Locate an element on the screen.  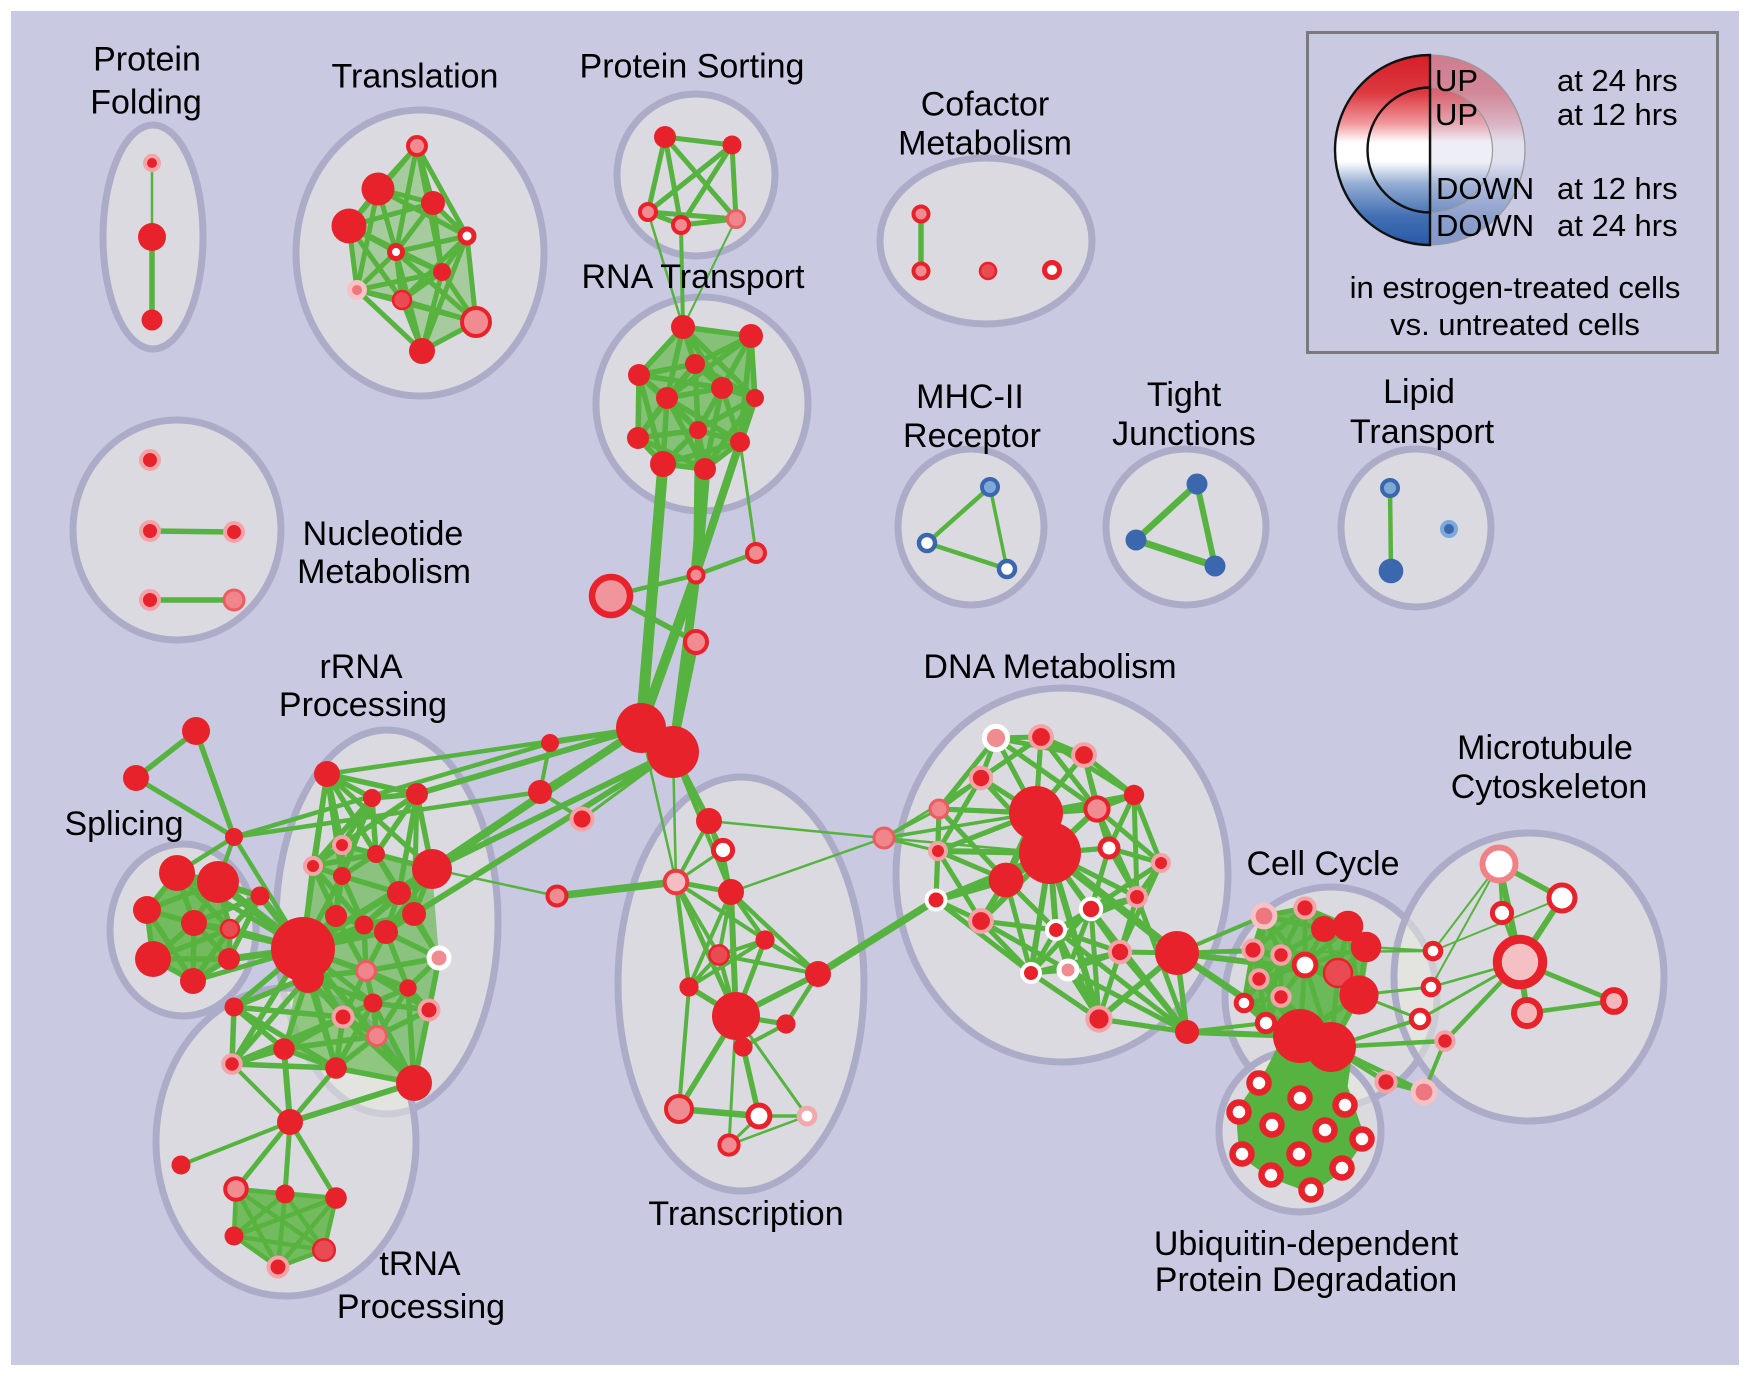
svg-text: Protein is located at coordinates (147, 60).